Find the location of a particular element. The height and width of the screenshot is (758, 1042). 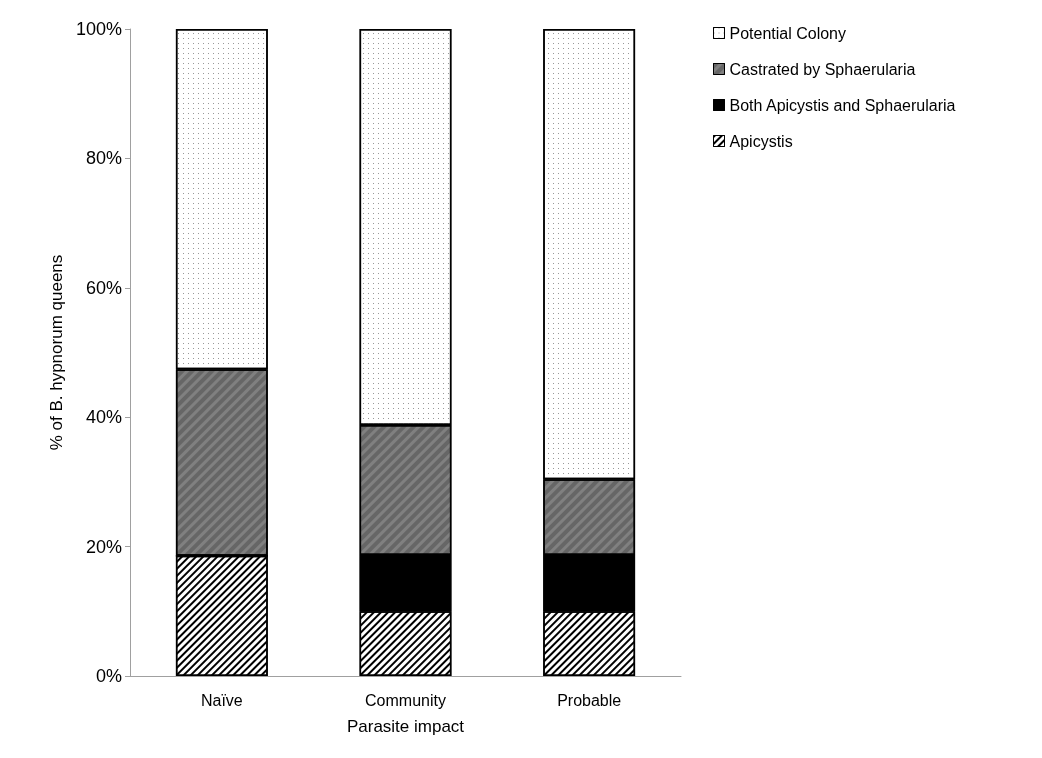

y-tick-label: 60% is located at coordinates (103, 287).